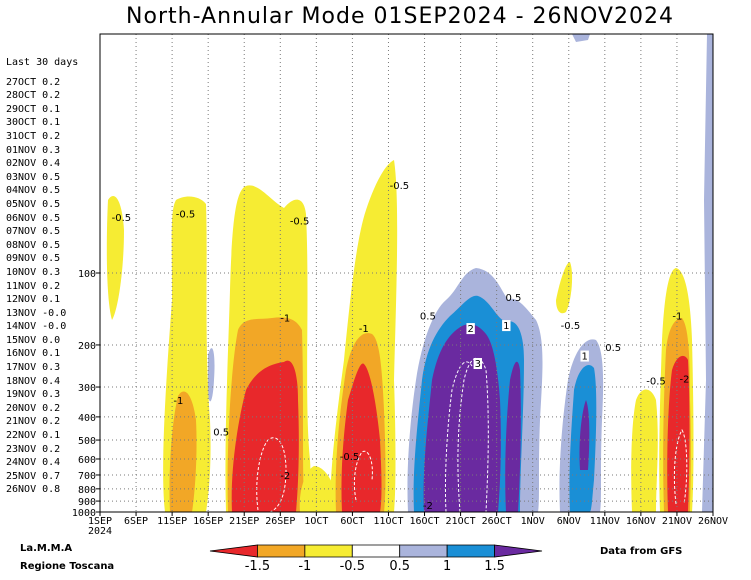 Image resolution: width=751 pixels, height=580 pixels. Describe the element at coordinates (53, 477) in the screenshot. I see `last-30-days-entry: 25NOV 0.7` at that location.